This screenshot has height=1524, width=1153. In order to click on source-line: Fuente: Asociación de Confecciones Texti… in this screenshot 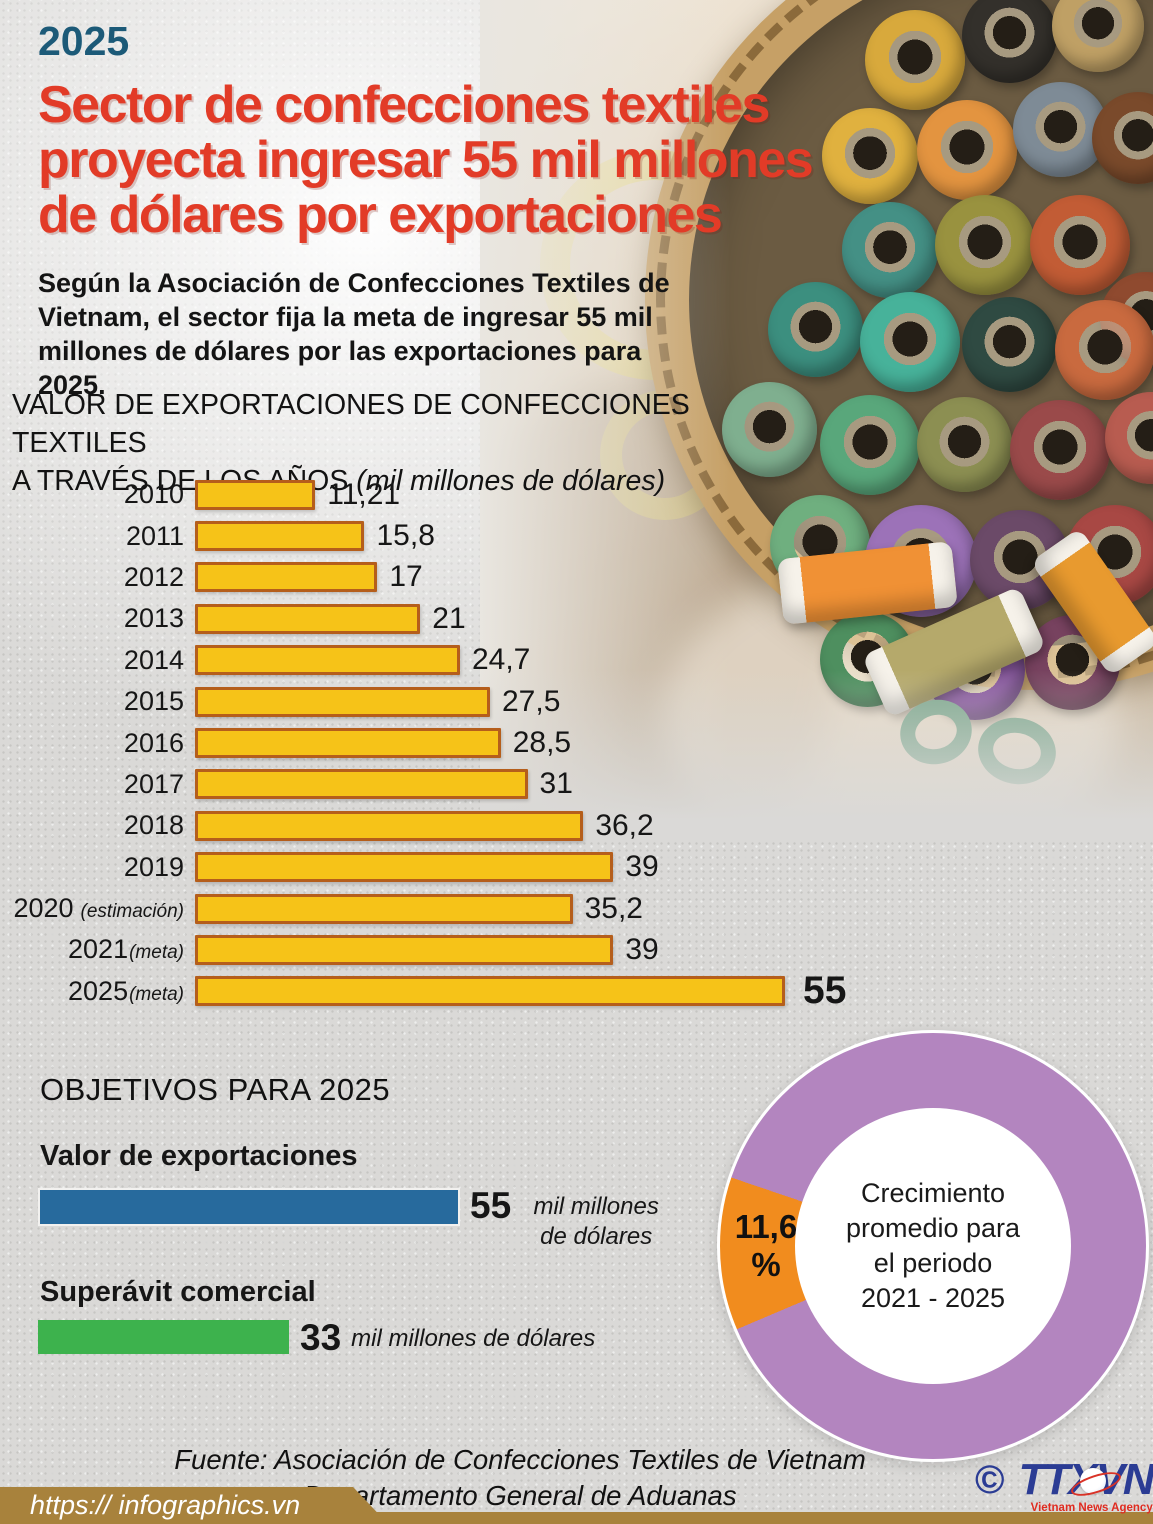, I will do `click(520, 1459)`.